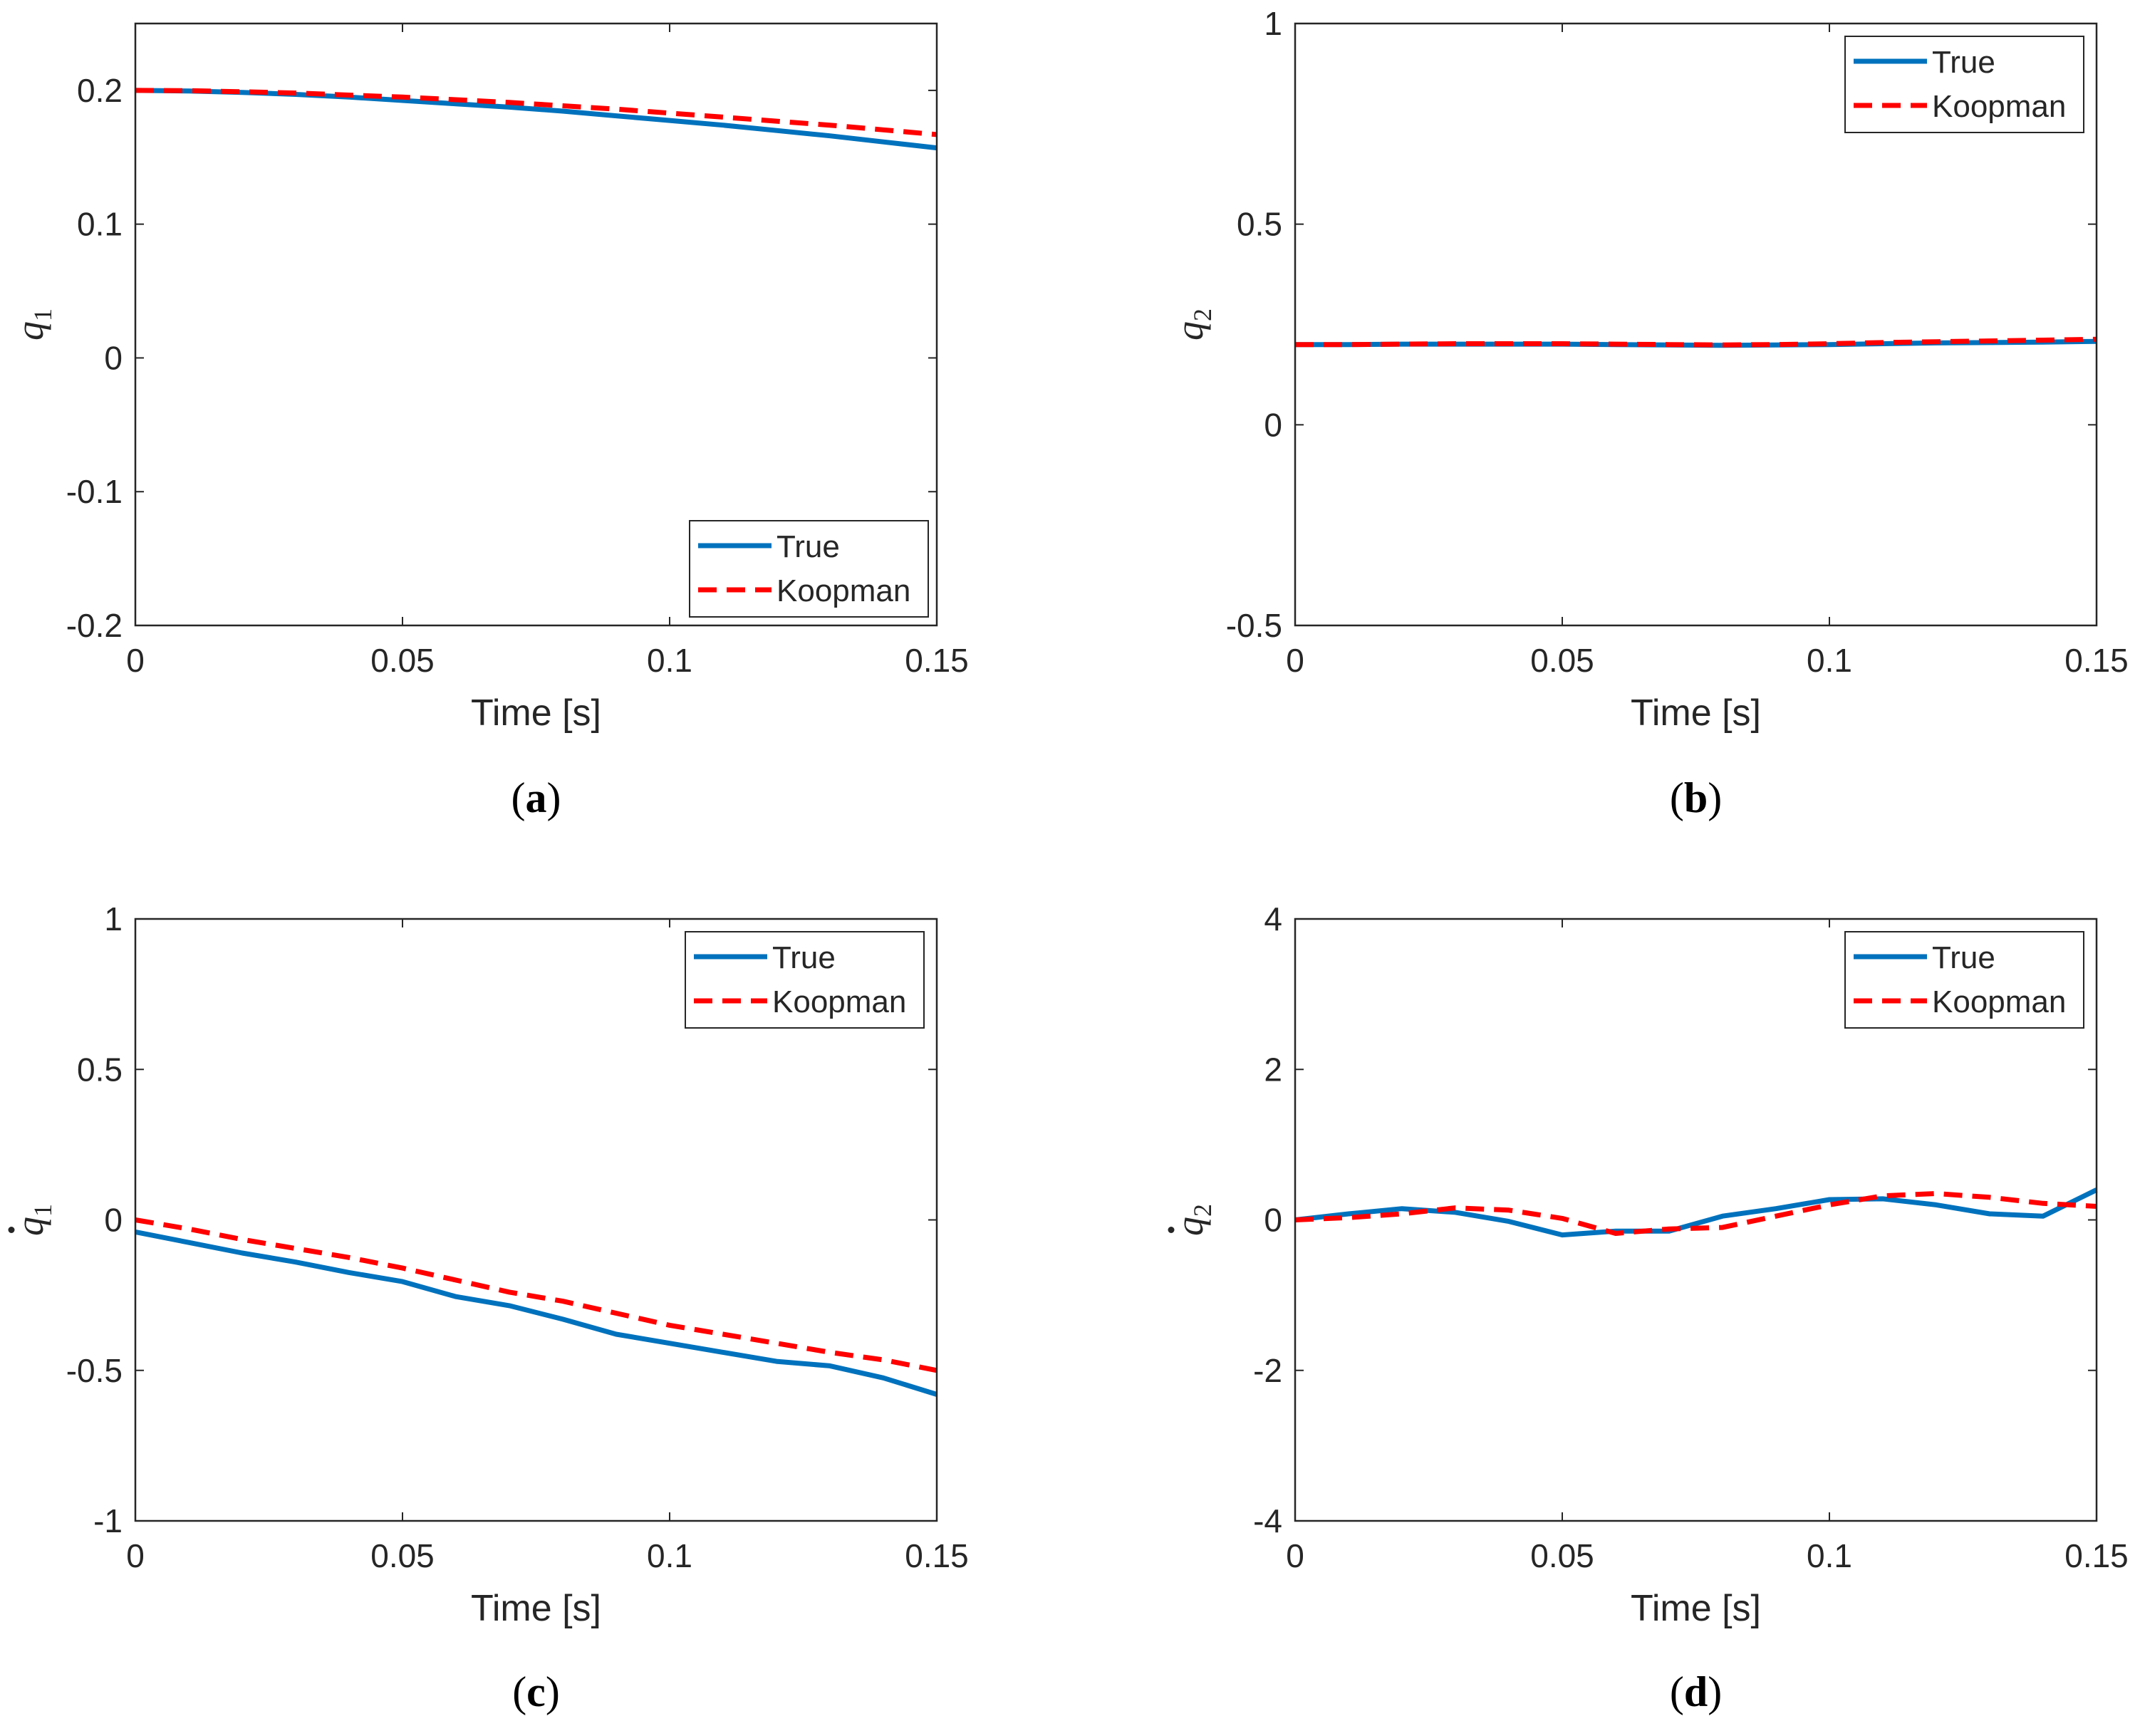 The height and width of the screenshot is (1736, 2140). What do you see at coordinates (1267, 1371) in the screenshot?
I see `y-tick-label: -2` at bounding box center [1267, 1371].